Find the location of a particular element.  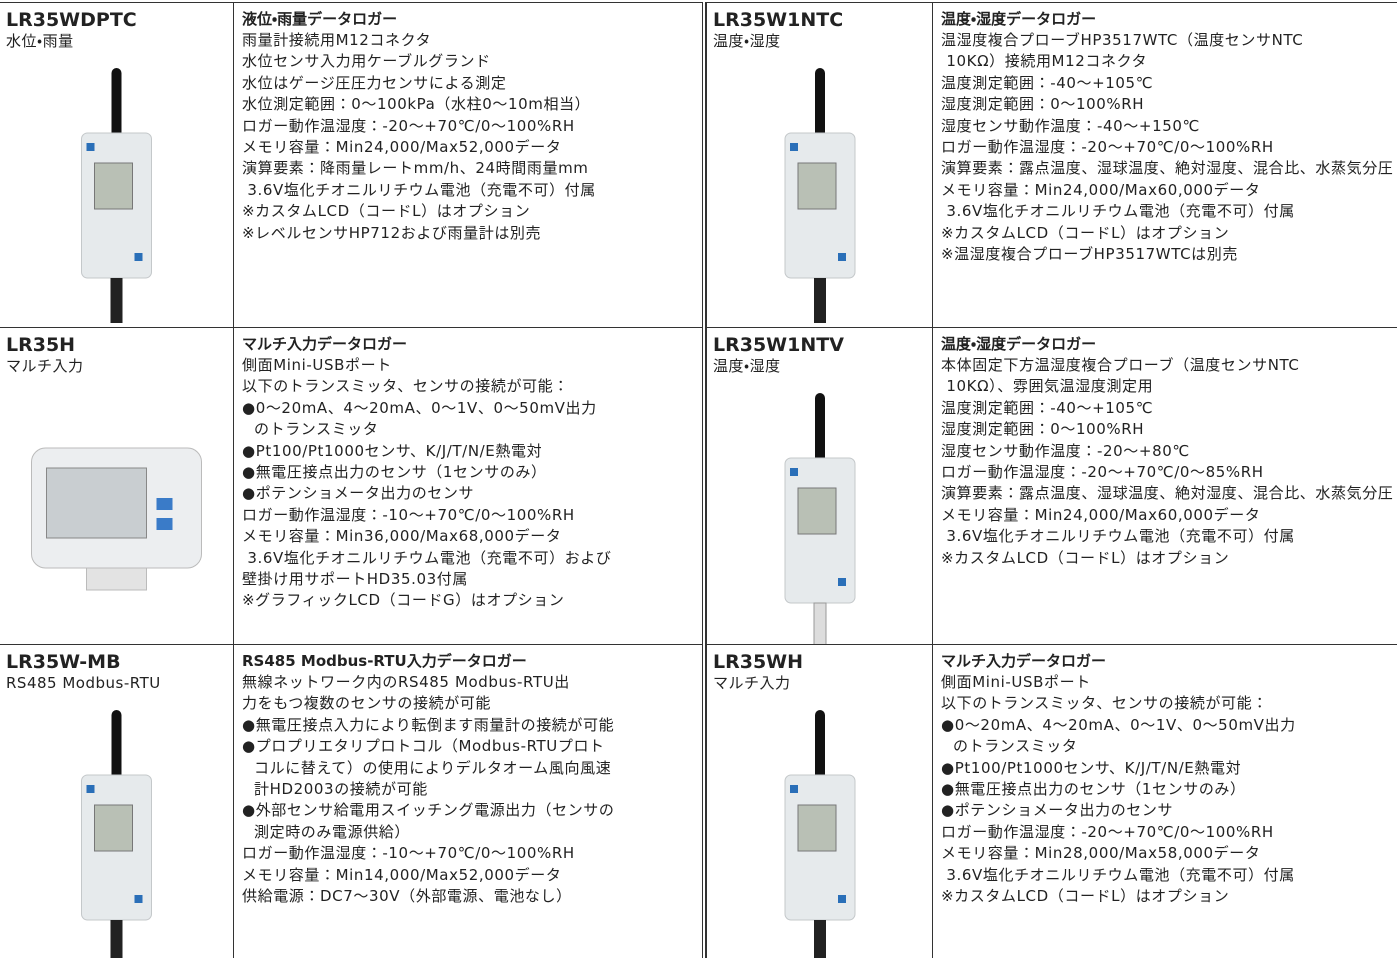

spec-line: 湿度センサ動作温度：-40～+150℃ is located at coordinates (1070, 125).